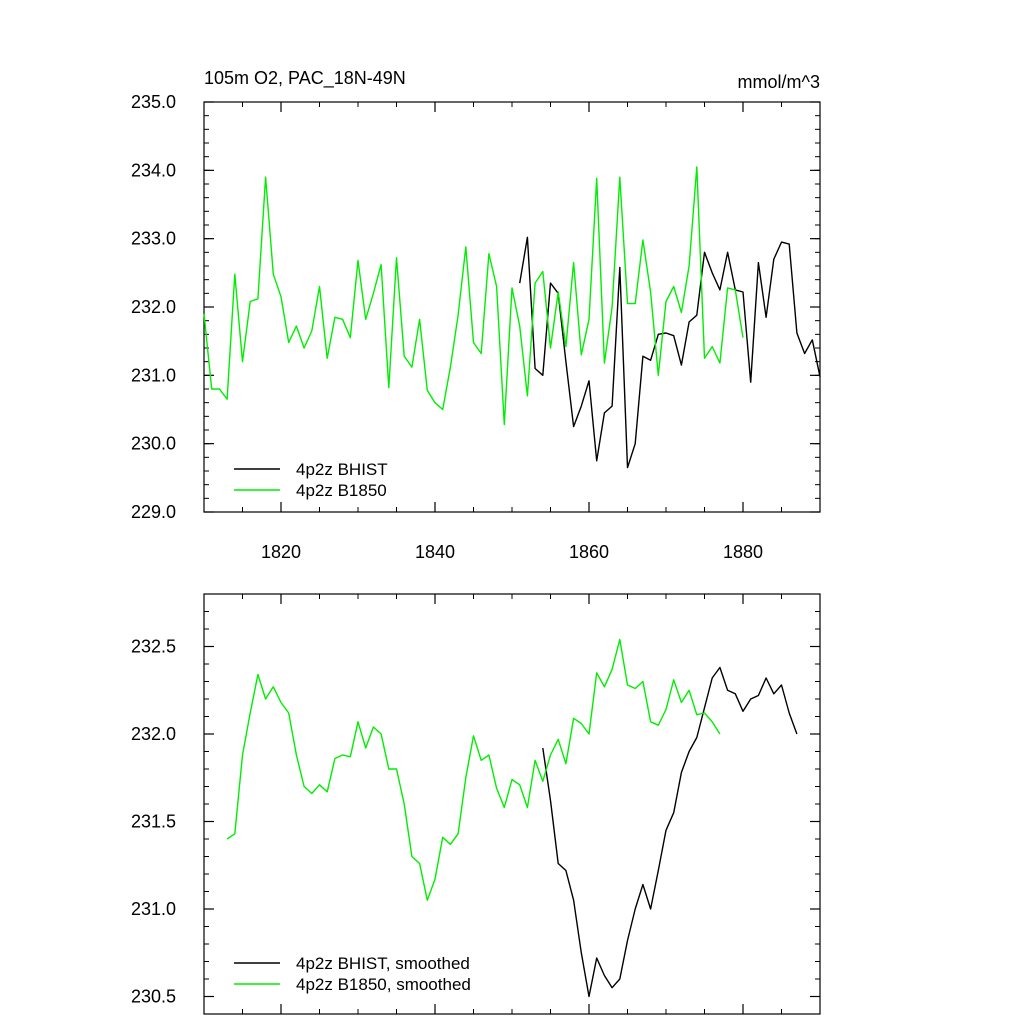 The width and height of the screenshot is (1024, 1024). Describe the element at coordinates (153, 909) in the screenshot. I see `bottom-y-tick-label: 231.0` at that location.